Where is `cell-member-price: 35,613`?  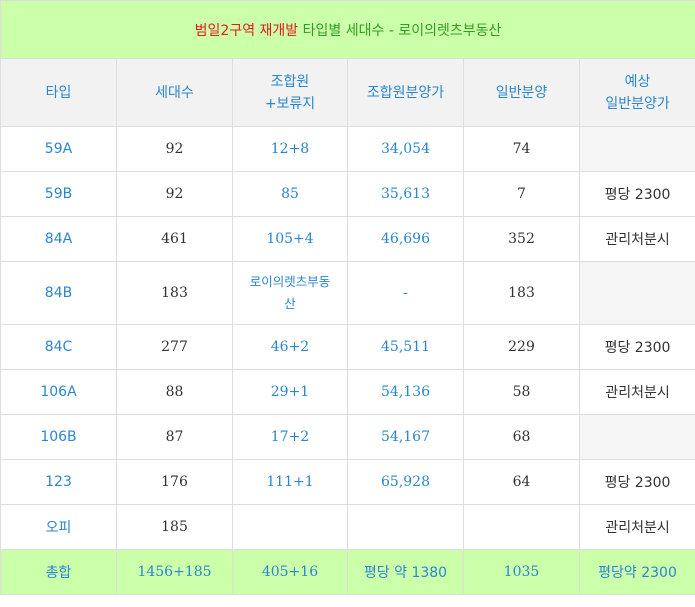 cell-member-price: 35,613 is located at coordinates (405, 194).